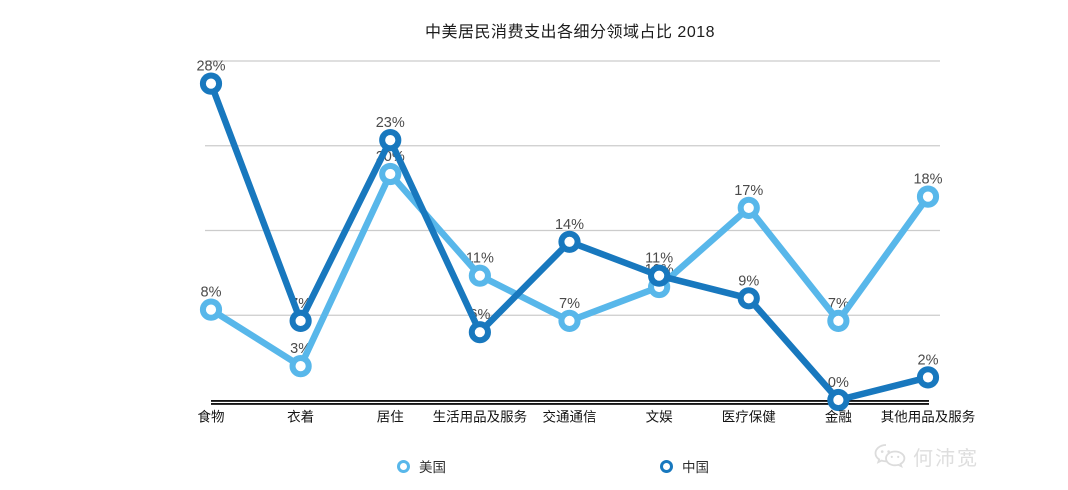 This screenshot has width=1068, height=490. Describe the element at coordinates (748, 191) in the screenshot. I see `value-label: 17%` at that location.